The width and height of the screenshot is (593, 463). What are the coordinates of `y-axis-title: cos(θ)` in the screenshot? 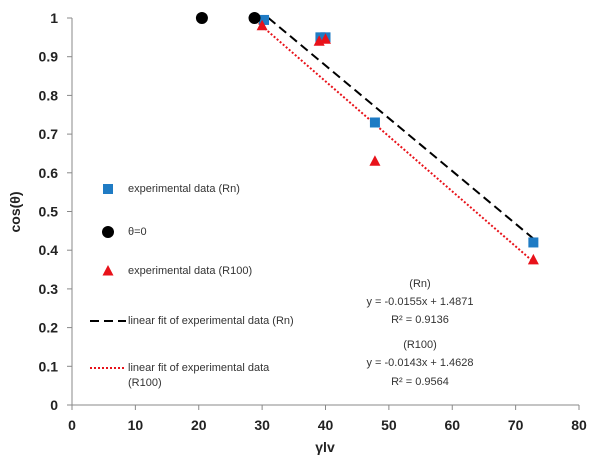 It's located at (15, 211).